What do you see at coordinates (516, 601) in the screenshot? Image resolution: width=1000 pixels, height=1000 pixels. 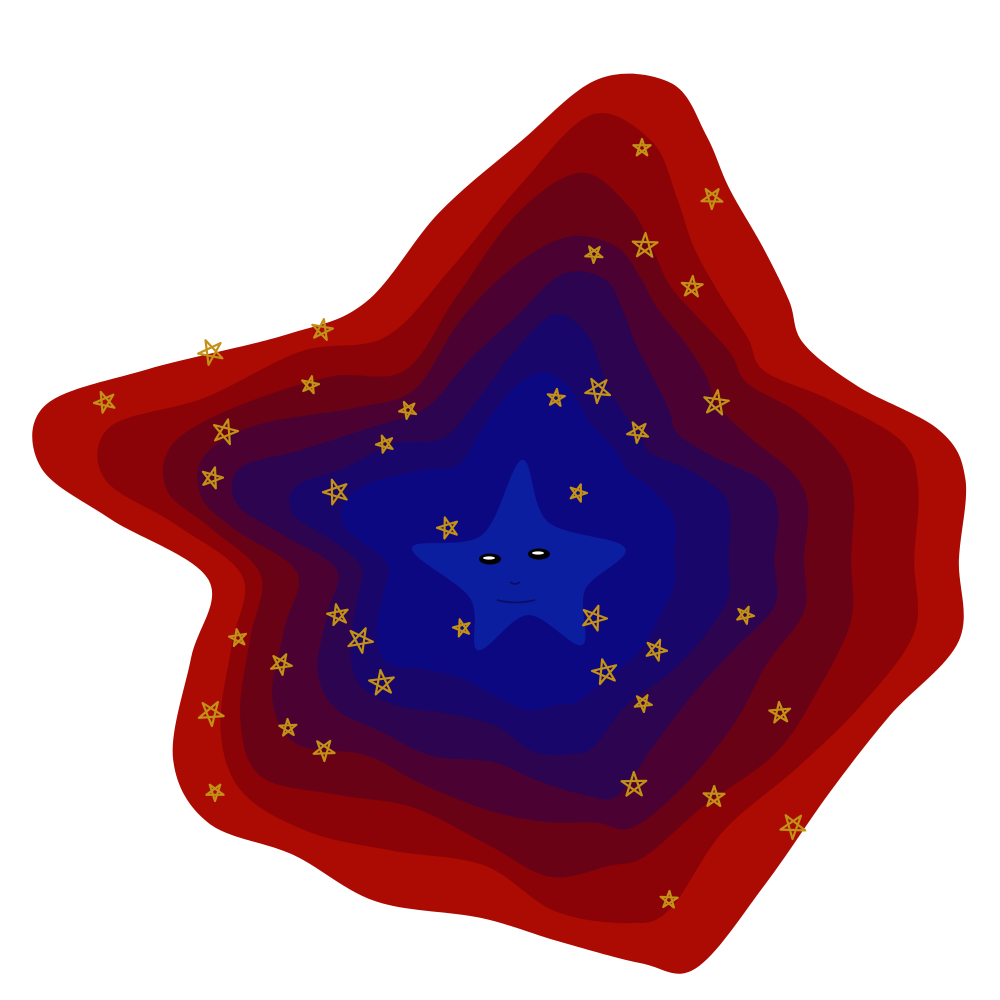 I see `mouth` at bounding box center [516, 601].